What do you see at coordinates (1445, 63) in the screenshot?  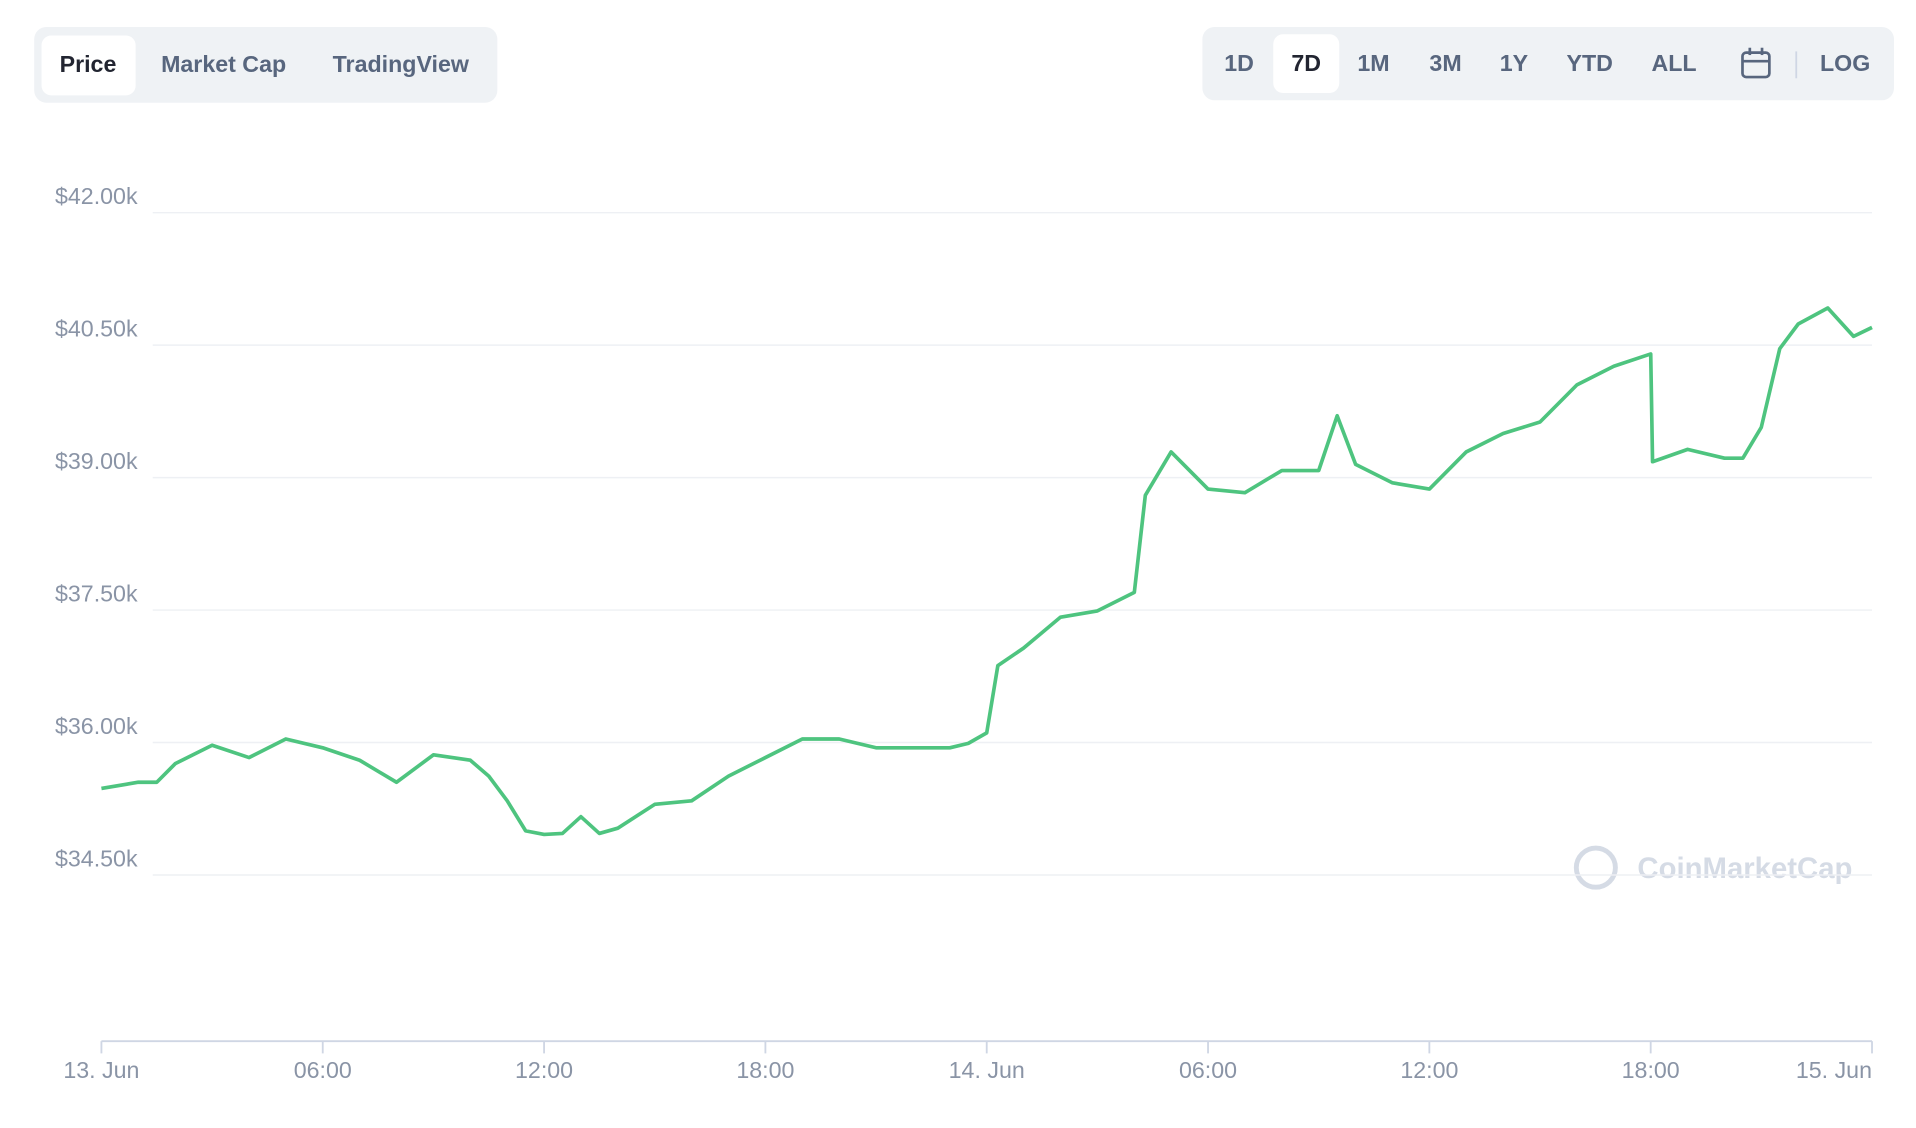 I see `range-button: 3M` at bounding box center [1445, 63].